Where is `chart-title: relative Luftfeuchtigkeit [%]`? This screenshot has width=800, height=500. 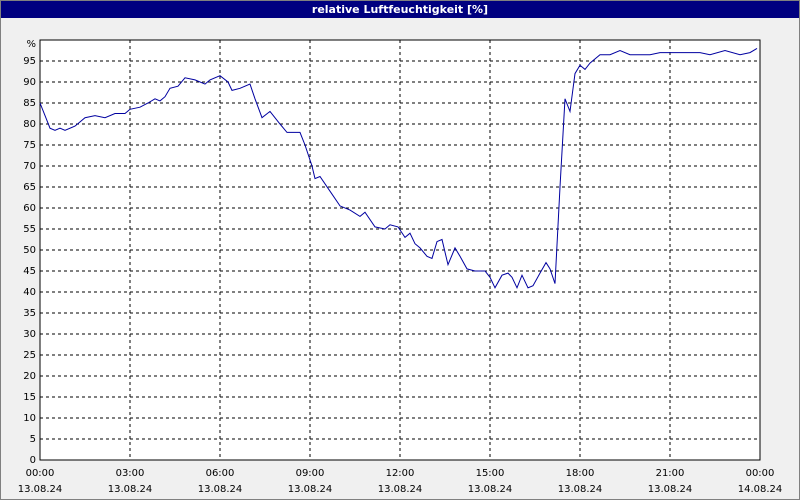 chart-title: relative Luftfeuchtigkeit [%] is located at coordinates (400, 9).